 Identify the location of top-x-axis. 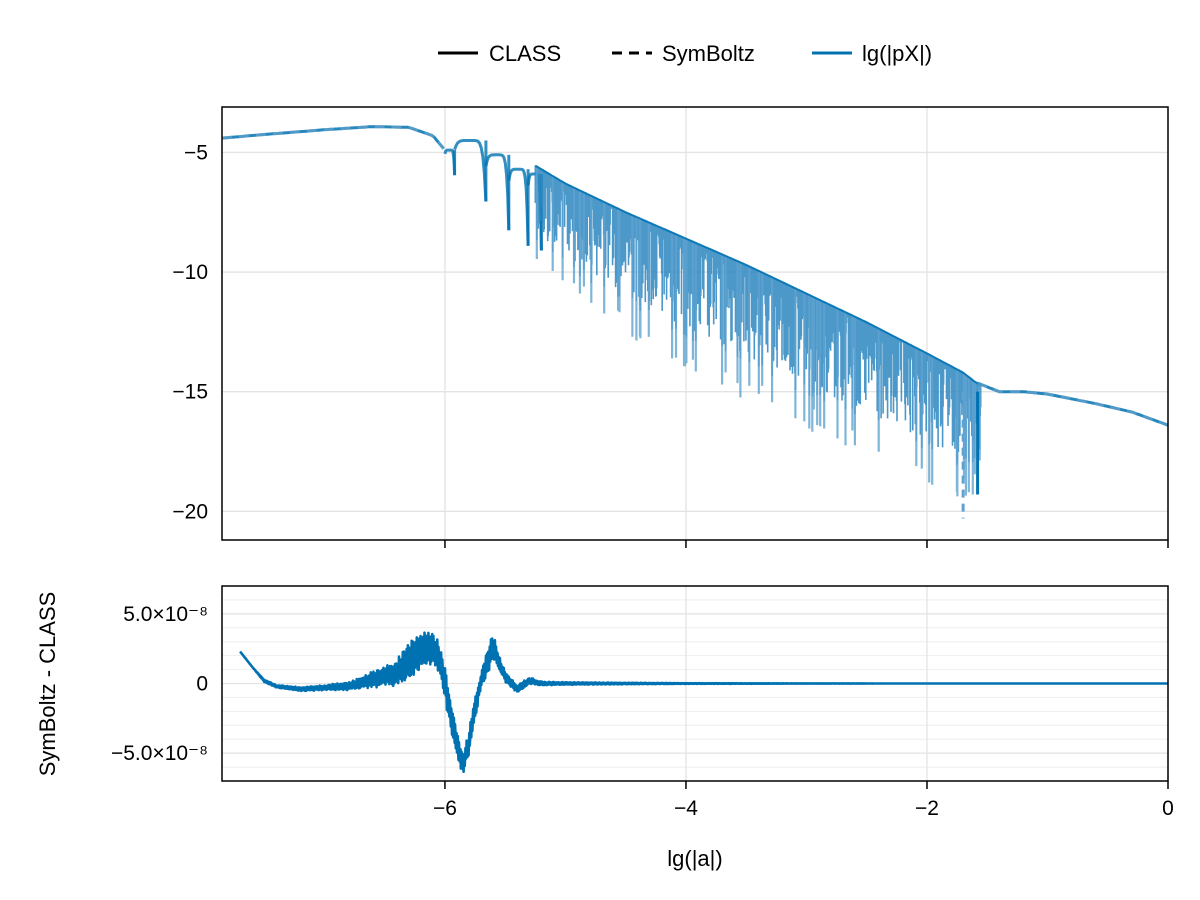
(806, 544).